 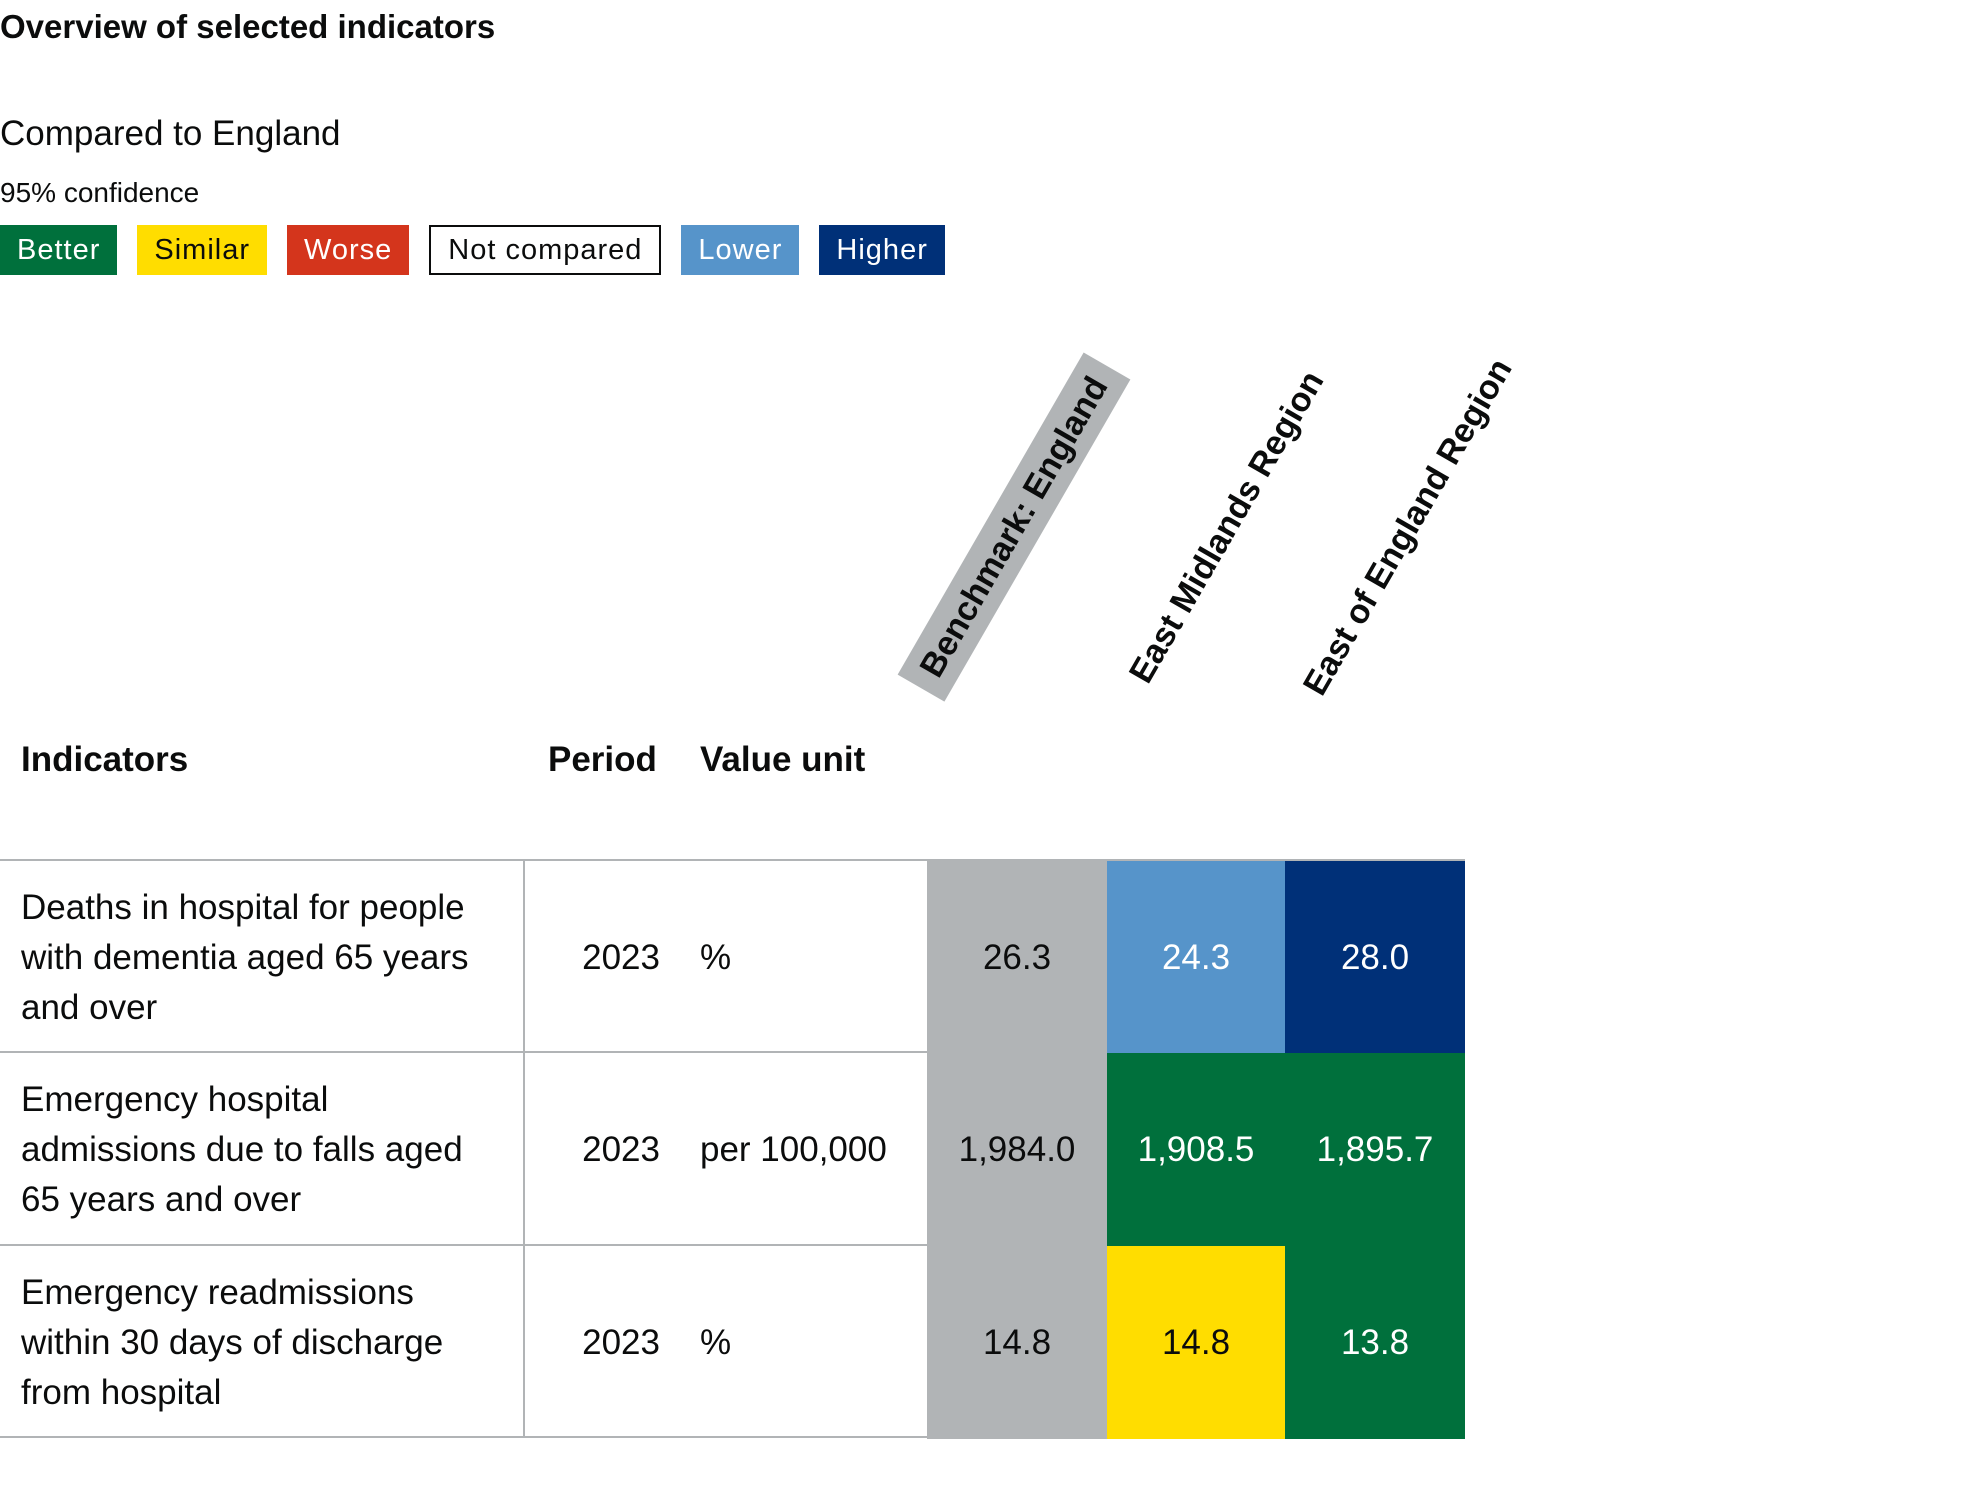 What do you see at coordinates (105, 759) in the screenshot?
I see `header-indicators: Indicators` at bounding box center [105, 759].